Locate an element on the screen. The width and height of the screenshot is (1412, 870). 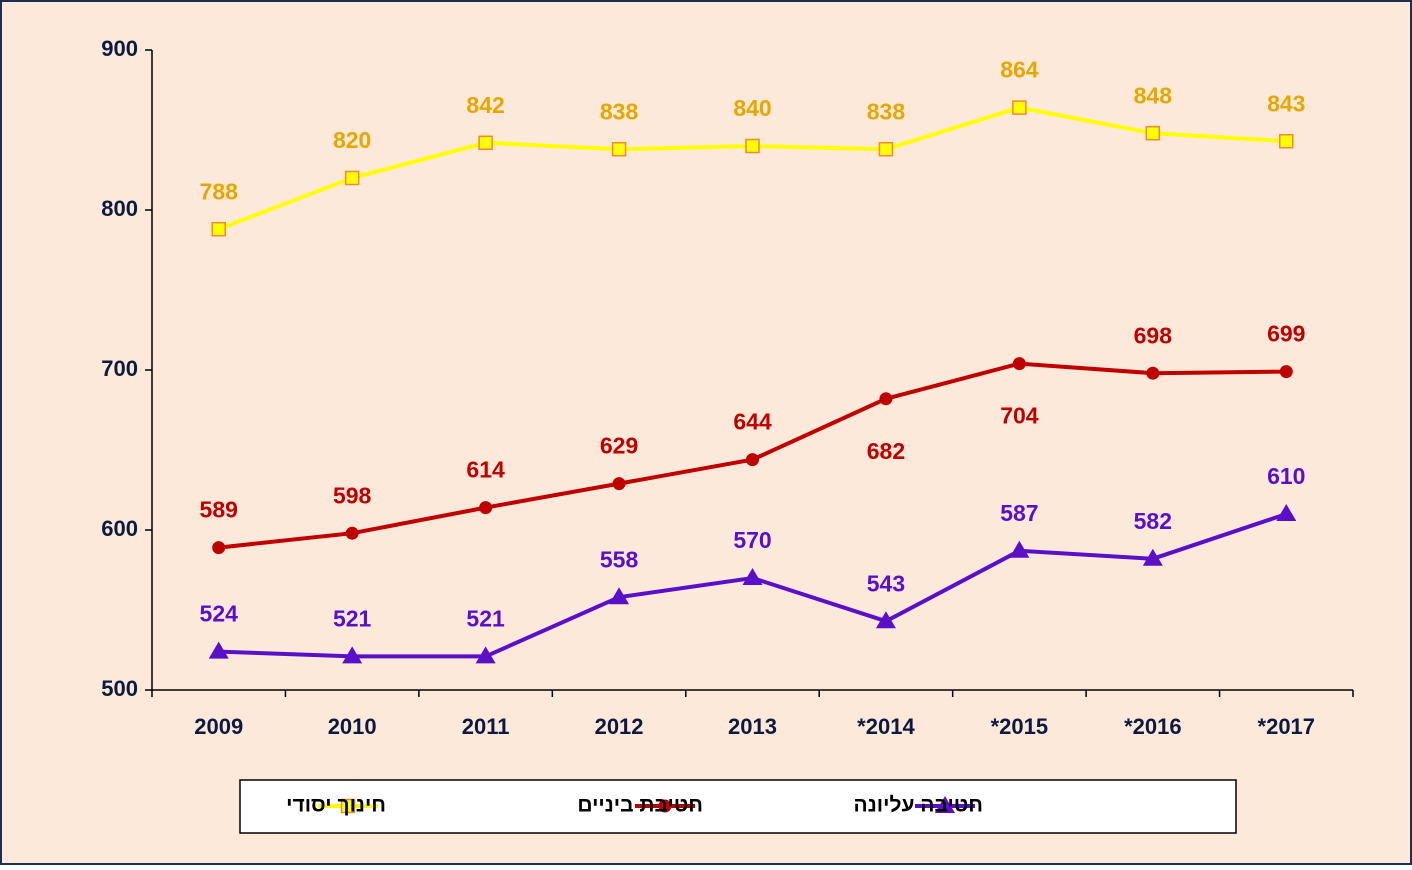
data-label: 704 is located at coordinates (1019, 416).